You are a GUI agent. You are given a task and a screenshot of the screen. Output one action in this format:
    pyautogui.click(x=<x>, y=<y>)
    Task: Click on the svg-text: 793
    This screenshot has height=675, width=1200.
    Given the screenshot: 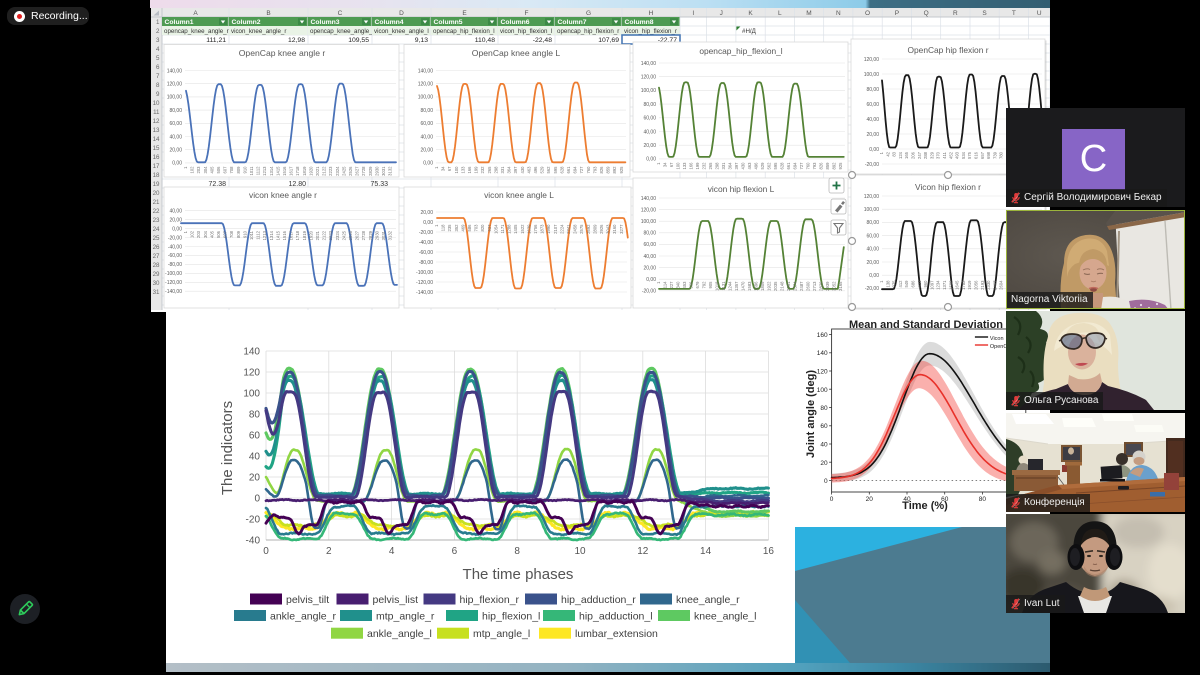 What is the action you would take?
    pyautogui.click(x=594, y=170)
    